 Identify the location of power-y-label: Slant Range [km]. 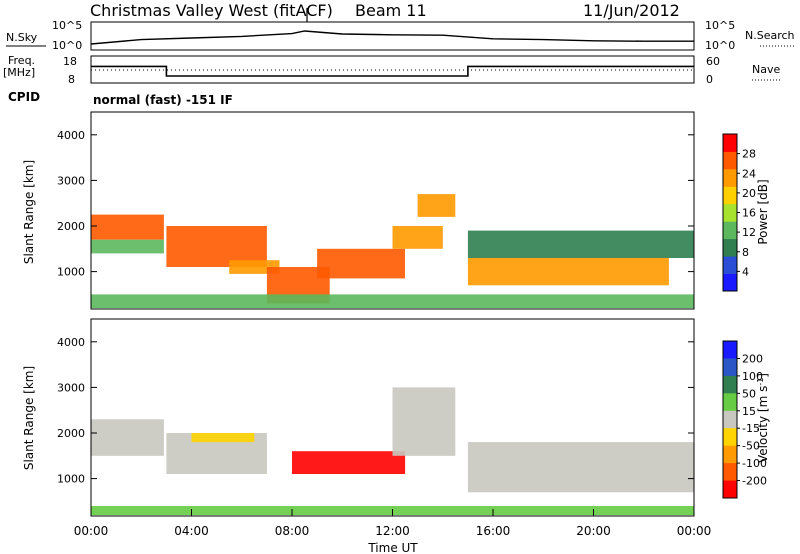
(29, 212).